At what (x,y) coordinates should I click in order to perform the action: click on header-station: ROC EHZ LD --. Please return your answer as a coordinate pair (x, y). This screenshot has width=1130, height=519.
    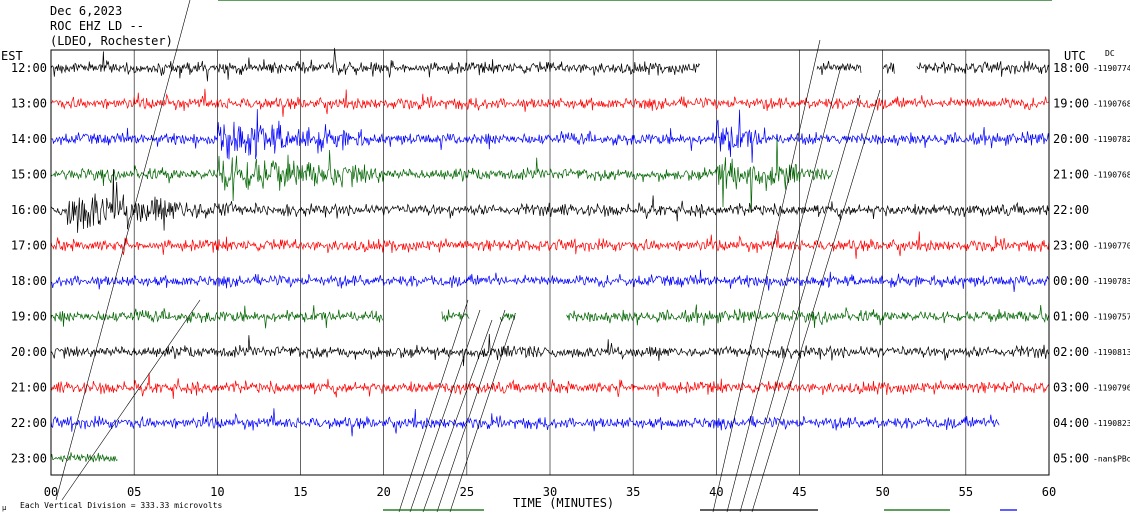
    Looking at the image, I should click on (97, 26).